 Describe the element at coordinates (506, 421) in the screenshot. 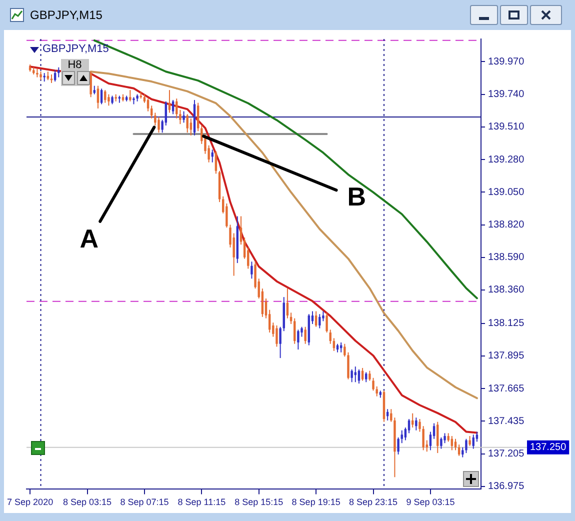

I see `y-tick-label: 137.435` at that location.